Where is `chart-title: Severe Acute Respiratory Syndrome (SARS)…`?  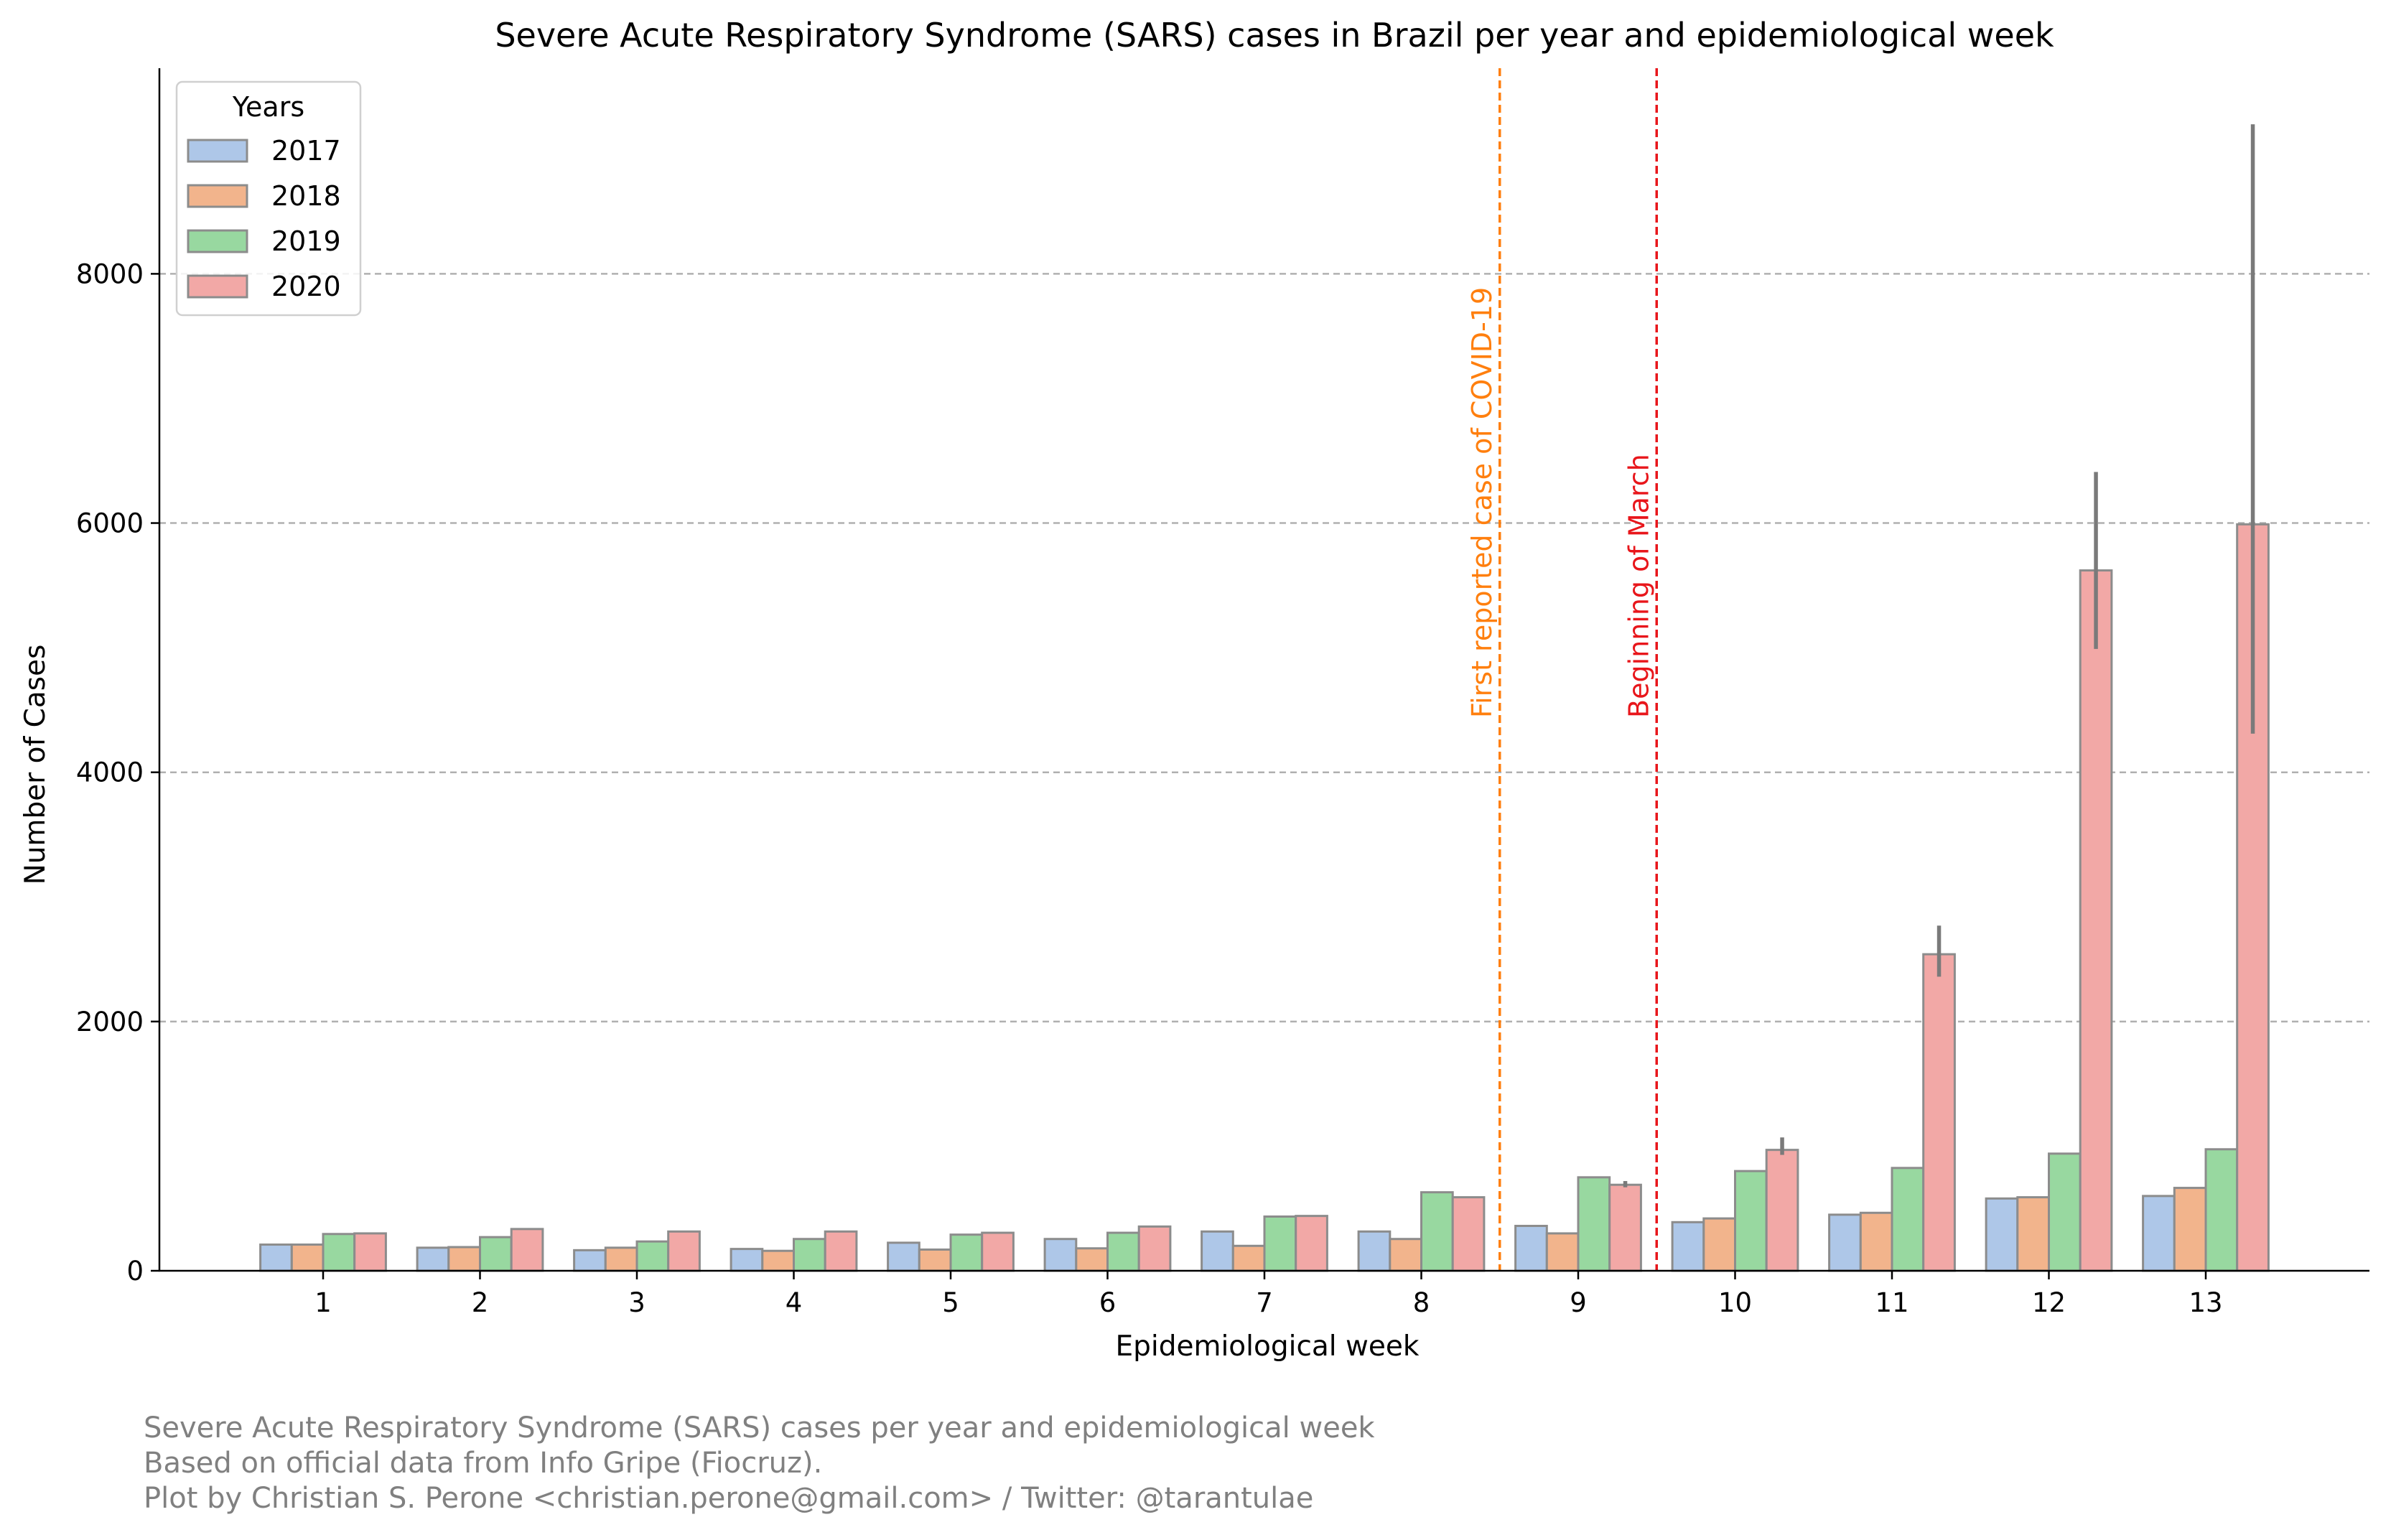 chart-title: Severe Acute Respiratory Syndrome (SARS)… is located at coordinates (1274, 35).